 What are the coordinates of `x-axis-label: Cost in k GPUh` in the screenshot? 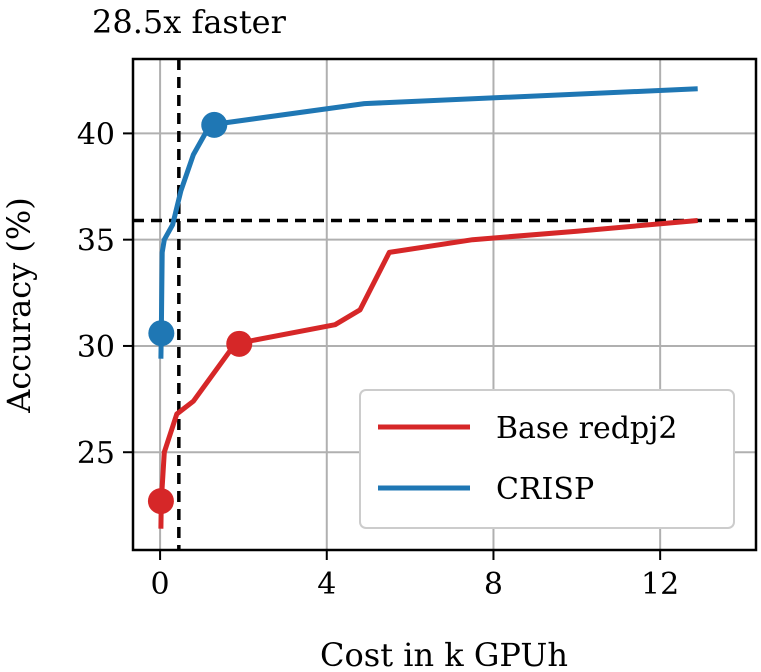 It's located at (444, 654).